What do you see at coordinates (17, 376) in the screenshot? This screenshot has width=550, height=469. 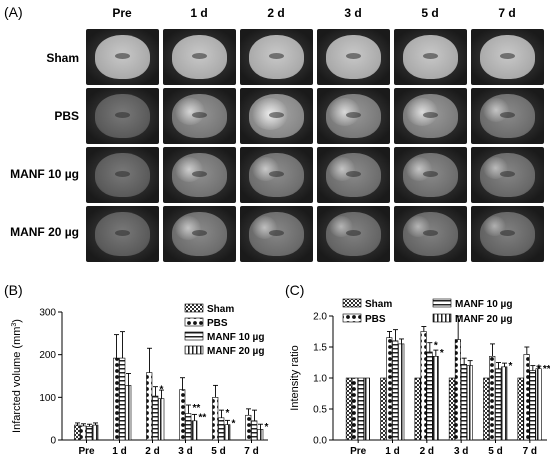 I see `y-axis-label: Infarcted volume (mm3)` at bounding box center [17, 376].